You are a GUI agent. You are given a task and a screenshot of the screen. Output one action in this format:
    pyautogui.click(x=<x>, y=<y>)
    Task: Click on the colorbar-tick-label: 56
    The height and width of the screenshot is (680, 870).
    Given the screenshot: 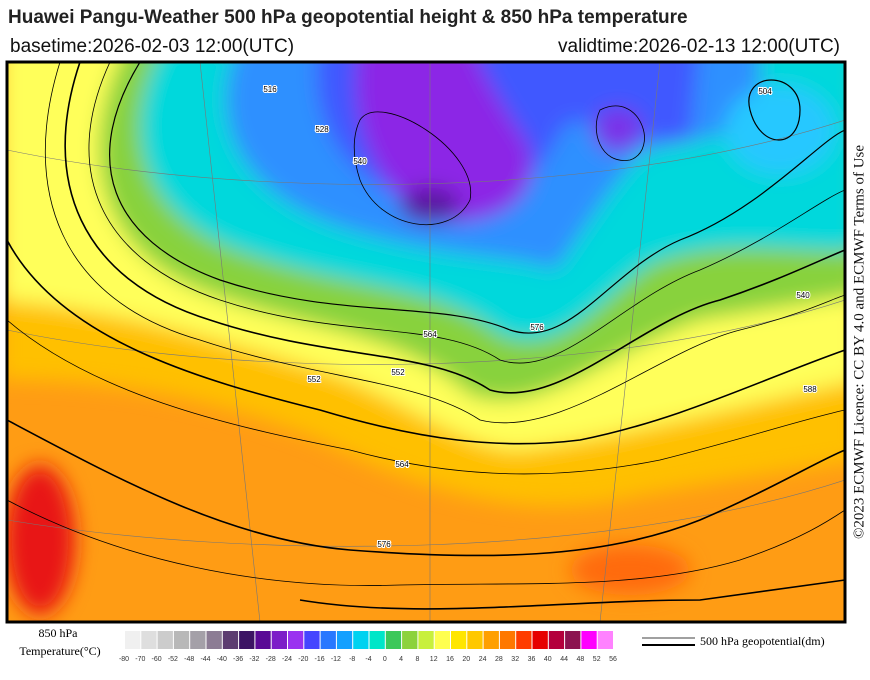 What is the action you would take?
    pyautogui.click(x=613, y=659)
    